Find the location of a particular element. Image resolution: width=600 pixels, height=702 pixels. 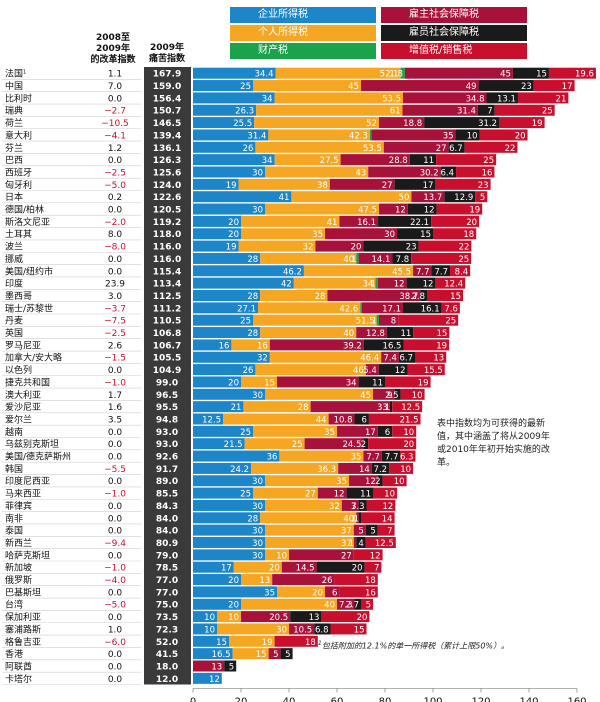

legend-vat-sales-tax: 增值税/销售税 is located at coordinates (454, 51).